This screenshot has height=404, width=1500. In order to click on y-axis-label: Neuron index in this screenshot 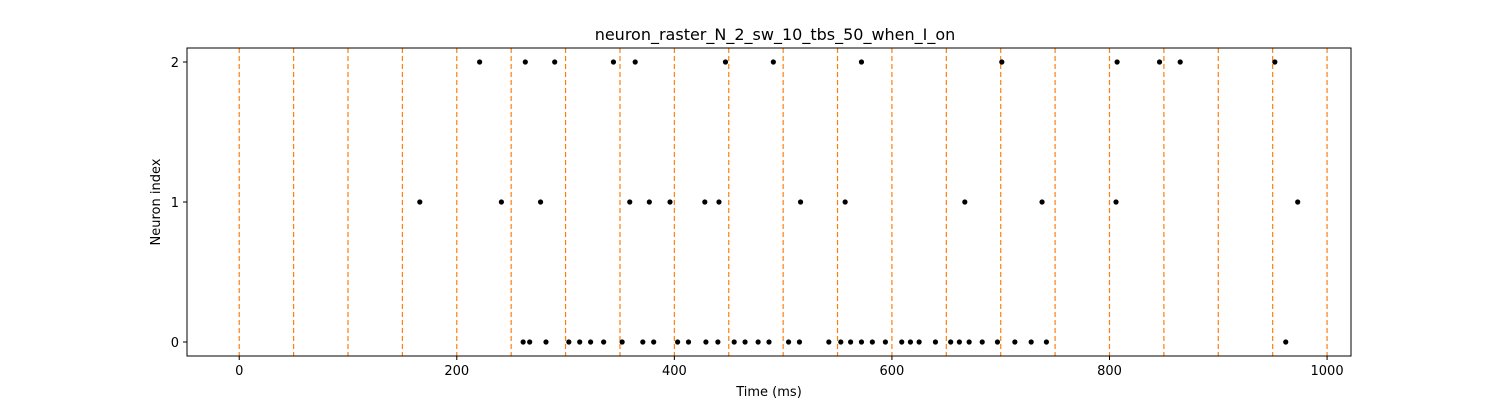, I will do `click(156, 201)`.